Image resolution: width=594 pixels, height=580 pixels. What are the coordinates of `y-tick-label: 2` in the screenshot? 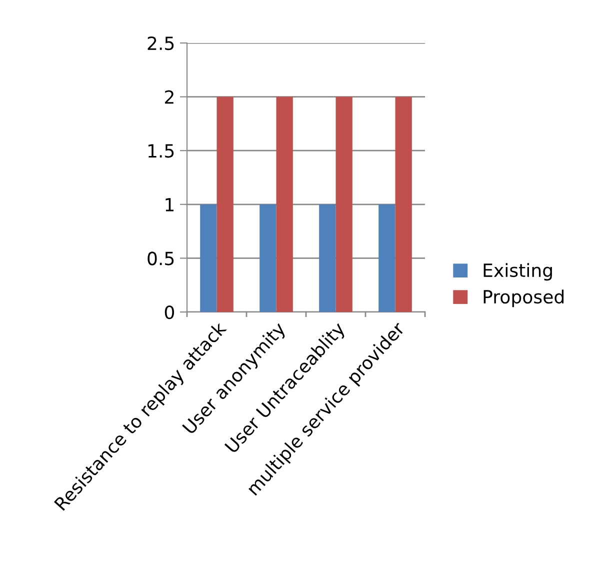 It's located at (169, 97).